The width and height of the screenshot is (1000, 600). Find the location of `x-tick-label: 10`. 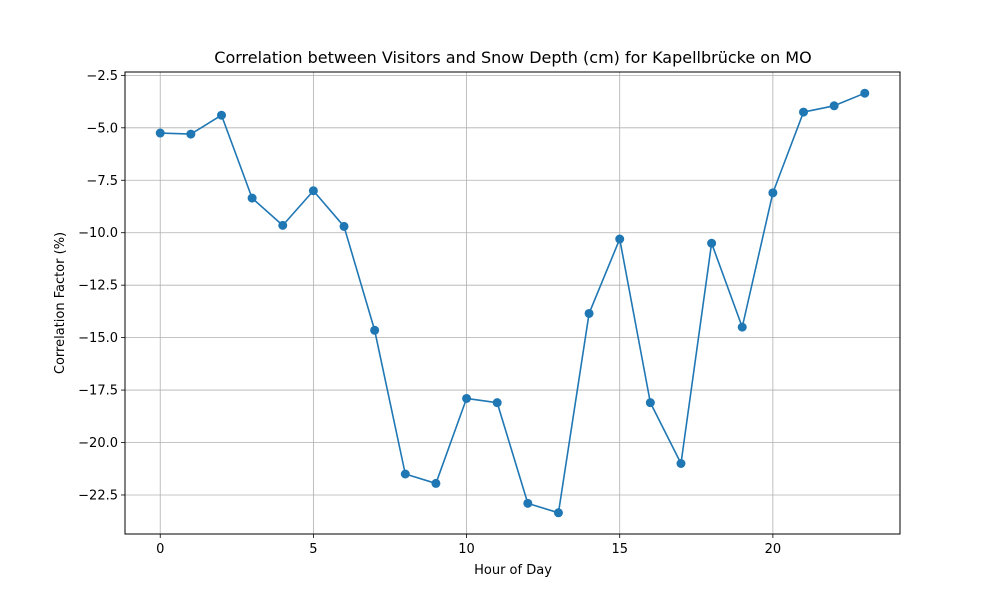

x-tick-label: 10 is located at coordinates (466, 549).